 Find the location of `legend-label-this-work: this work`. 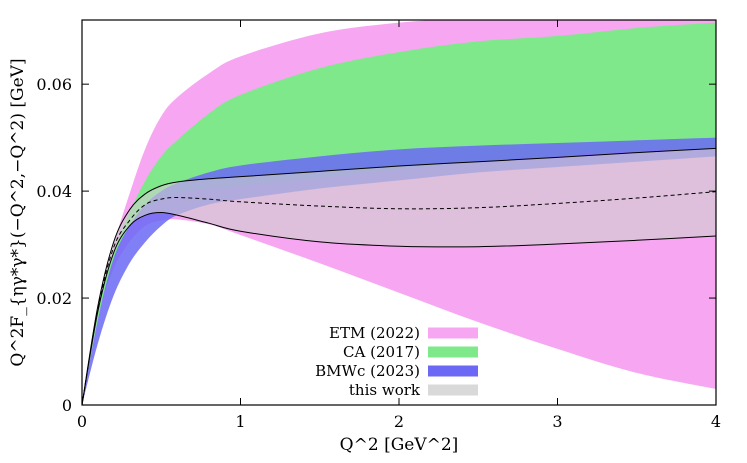

legend-label-this-work: this work is located at coordinates (385, 390).